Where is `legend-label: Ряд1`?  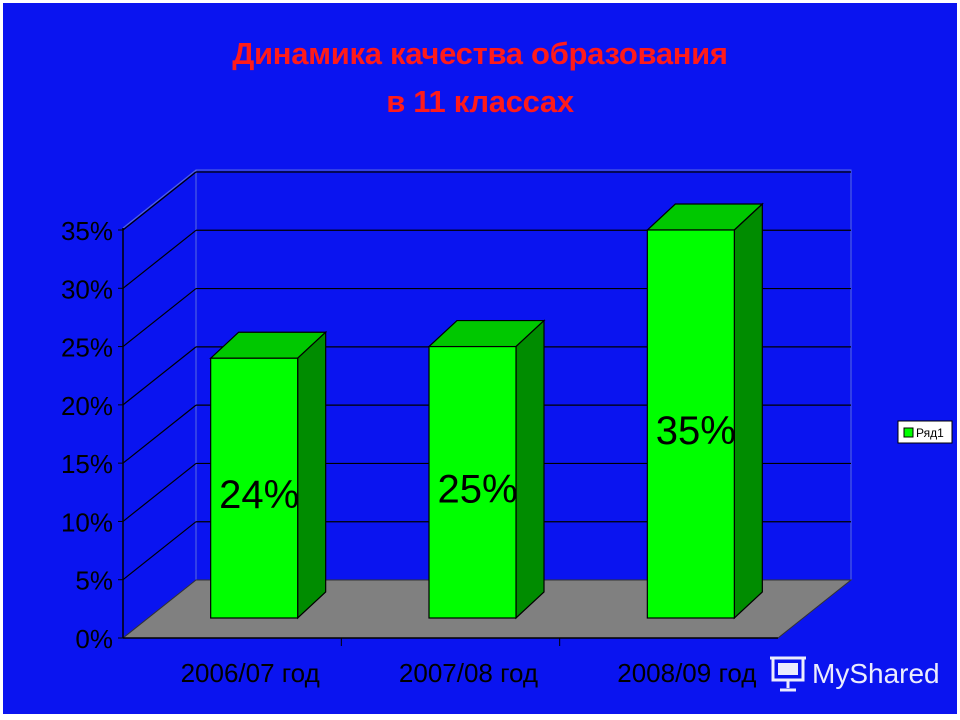 legend-label: Ряд1 is located at coordinates (930, 433).